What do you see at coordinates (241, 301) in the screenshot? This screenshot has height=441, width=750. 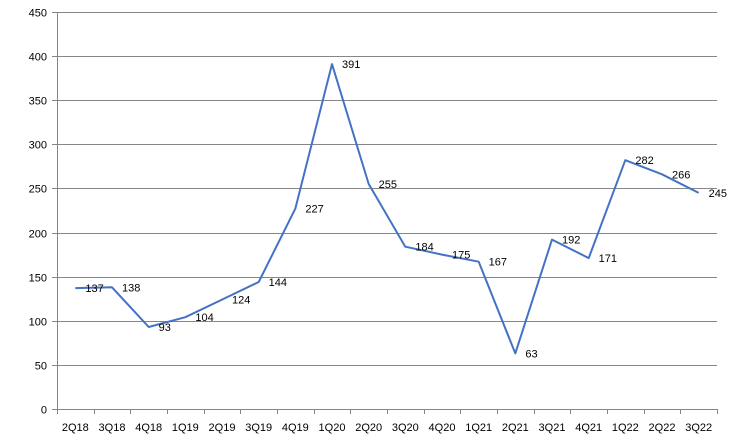 I see `data-label: 124` at bounding box center [241, 301].